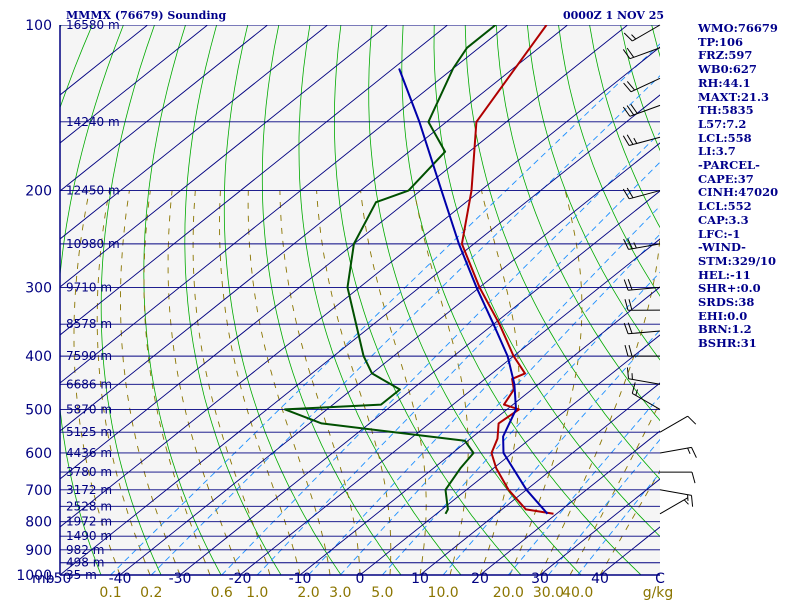 The image size is (800, 600). I want to click on index-line: FRZ:597, so click(725, 55).